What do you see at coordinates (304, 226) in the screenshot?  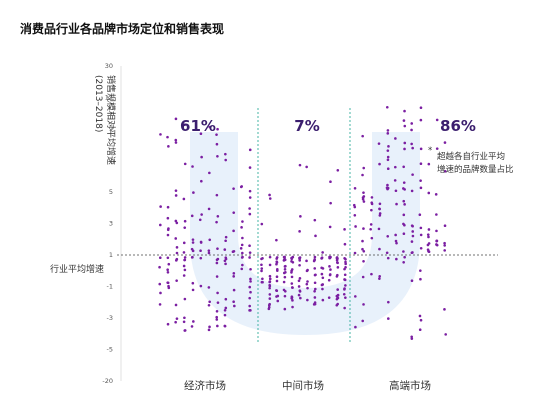 I see `segment-dividers` at bounding box center [304, 226].